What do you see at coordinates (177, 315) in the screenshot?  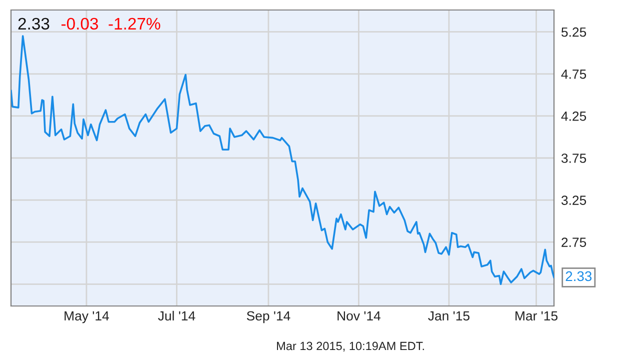 I see `x-tick-label: Jul '14` at bounding box center [177, 315].